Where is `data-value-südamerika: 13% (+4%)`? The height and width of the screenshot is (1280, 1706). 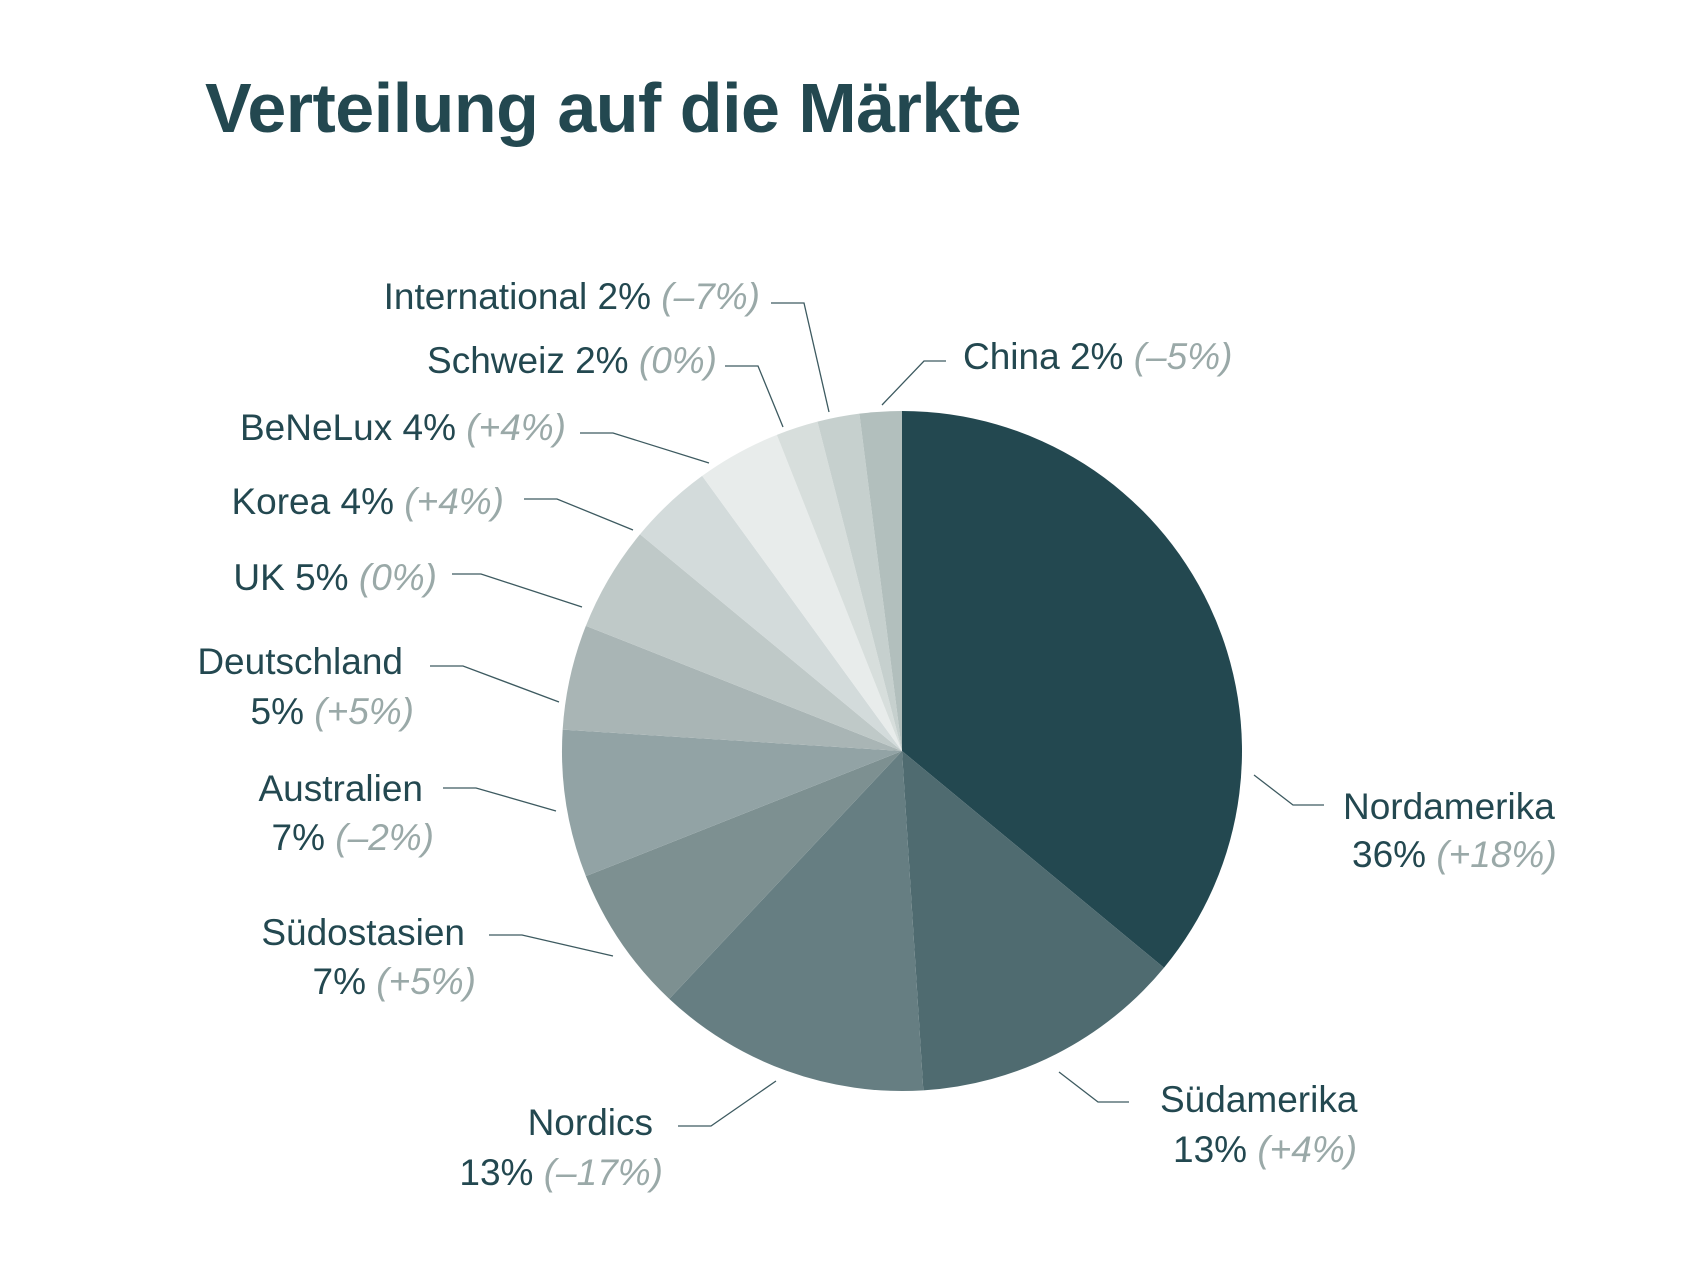 data-value-südamerika: 13% (+4%) is located at coordinates (1265, 1149).